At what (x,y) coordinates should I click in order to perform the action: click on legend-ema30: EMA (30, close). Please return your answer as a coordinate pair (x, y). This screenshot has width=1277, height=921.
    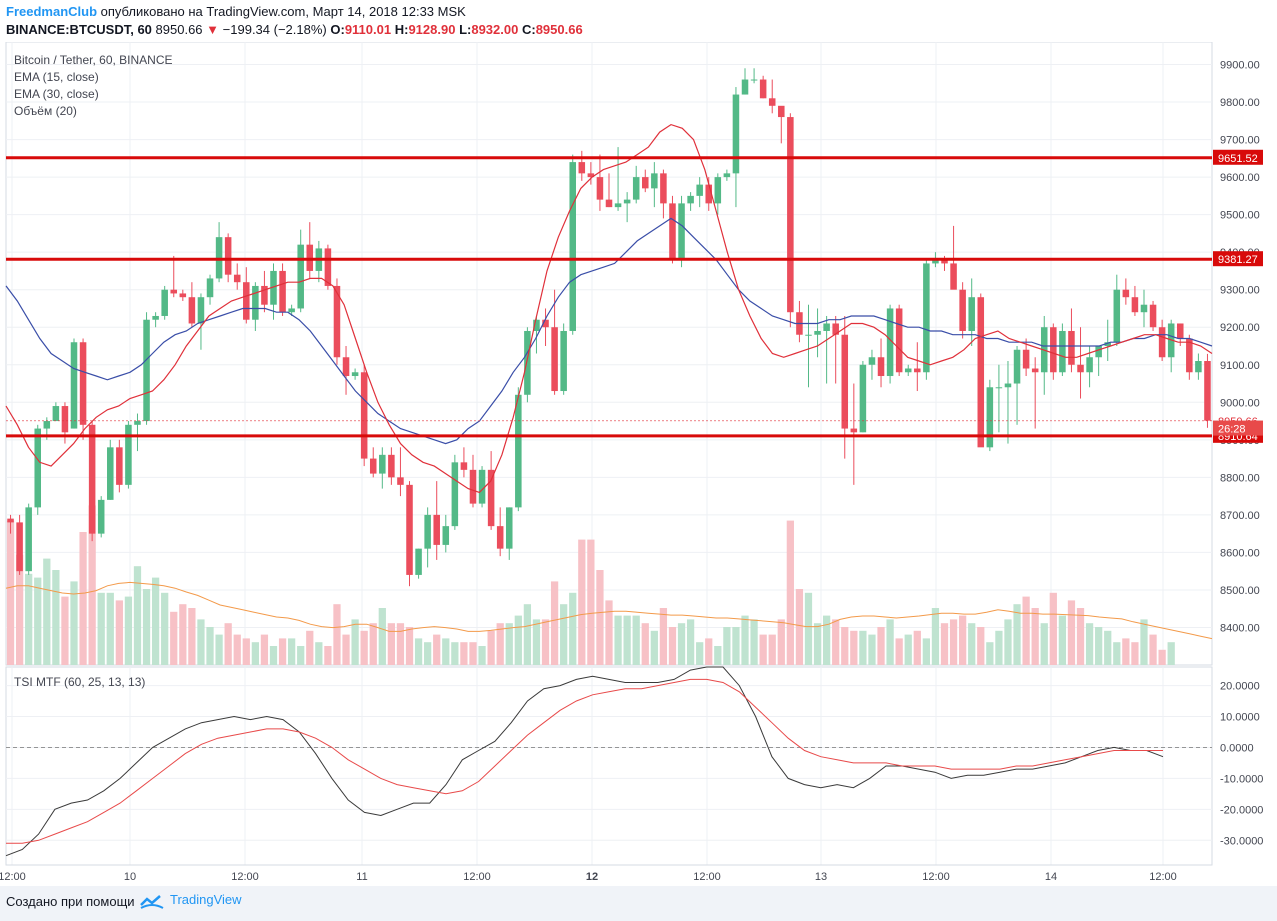
    Looking at the image, I should click on (56, 94).